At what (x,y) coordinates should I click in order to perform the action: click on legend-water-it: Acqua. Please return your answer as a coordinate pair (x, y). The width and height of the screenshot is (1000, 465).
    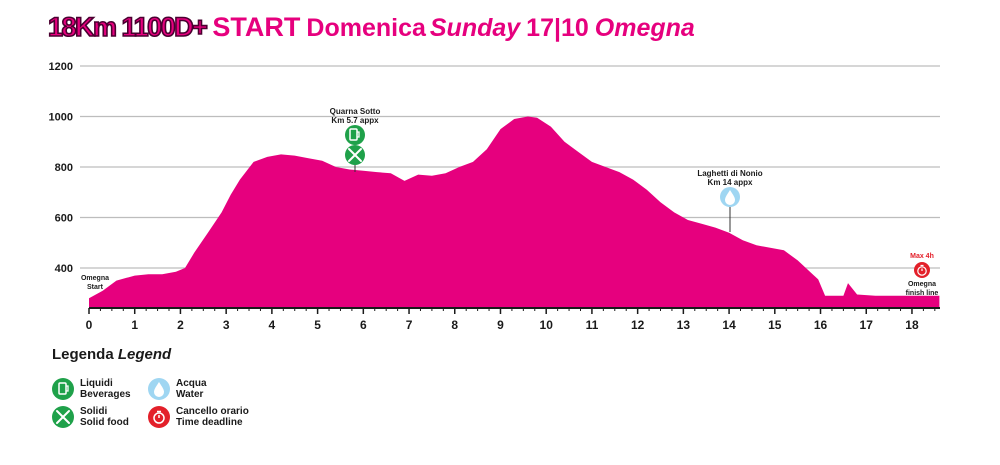
    Looking at the image, I should click on (191, 383).